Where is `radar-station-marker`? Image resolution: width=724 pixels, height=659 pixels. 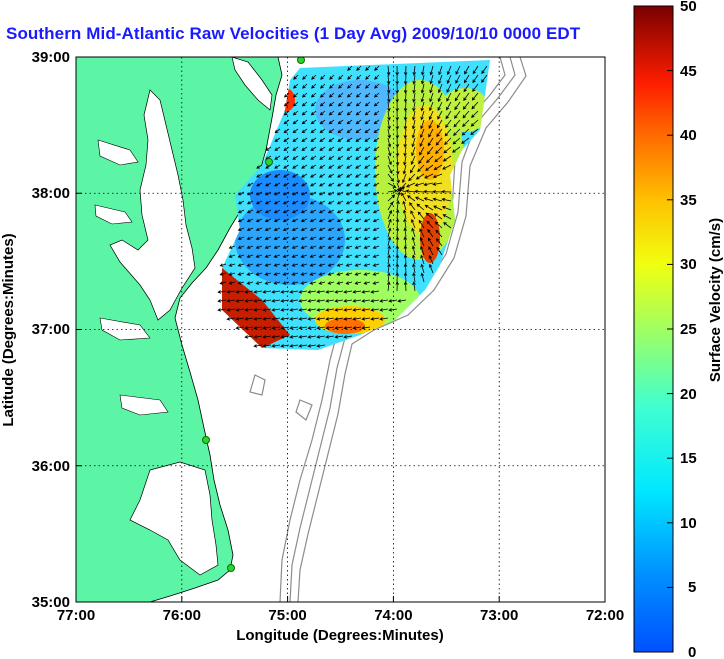
radar-station-marker is located at coordinates (269, 162).